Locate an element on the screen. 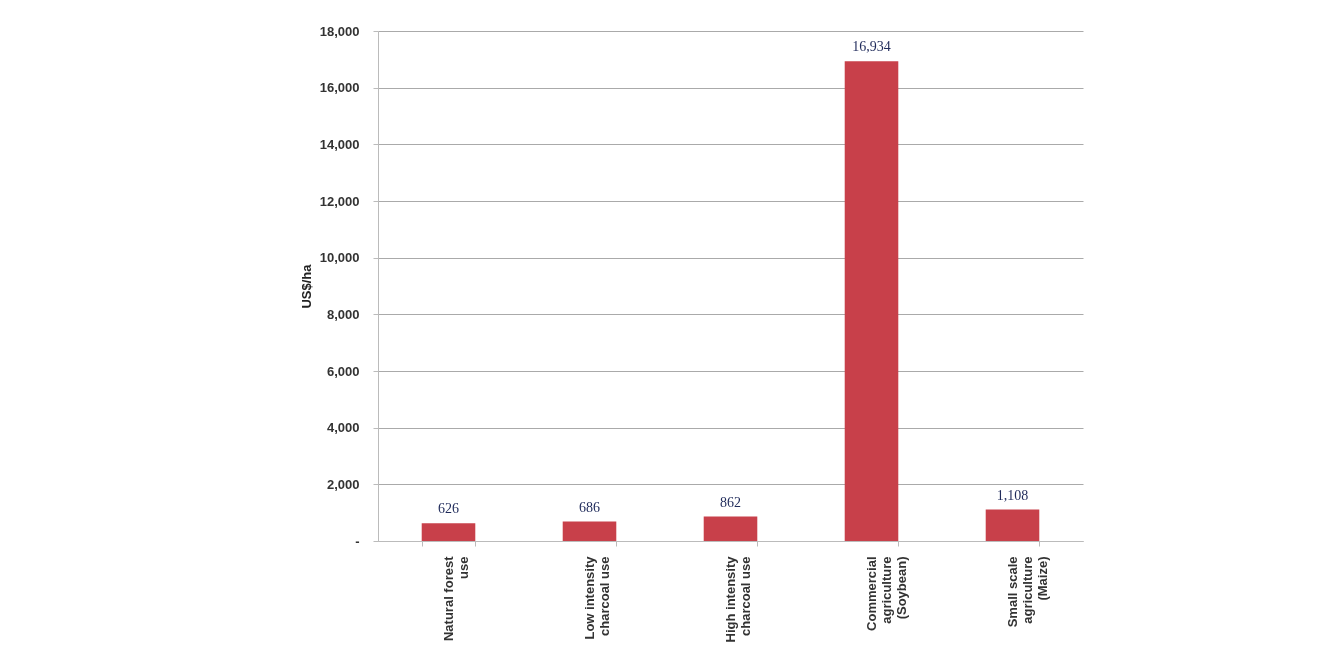 This screenshot has width=1342, height=652. x-tick-label: High intensity charcoal use is located at coordinates (738, 599).